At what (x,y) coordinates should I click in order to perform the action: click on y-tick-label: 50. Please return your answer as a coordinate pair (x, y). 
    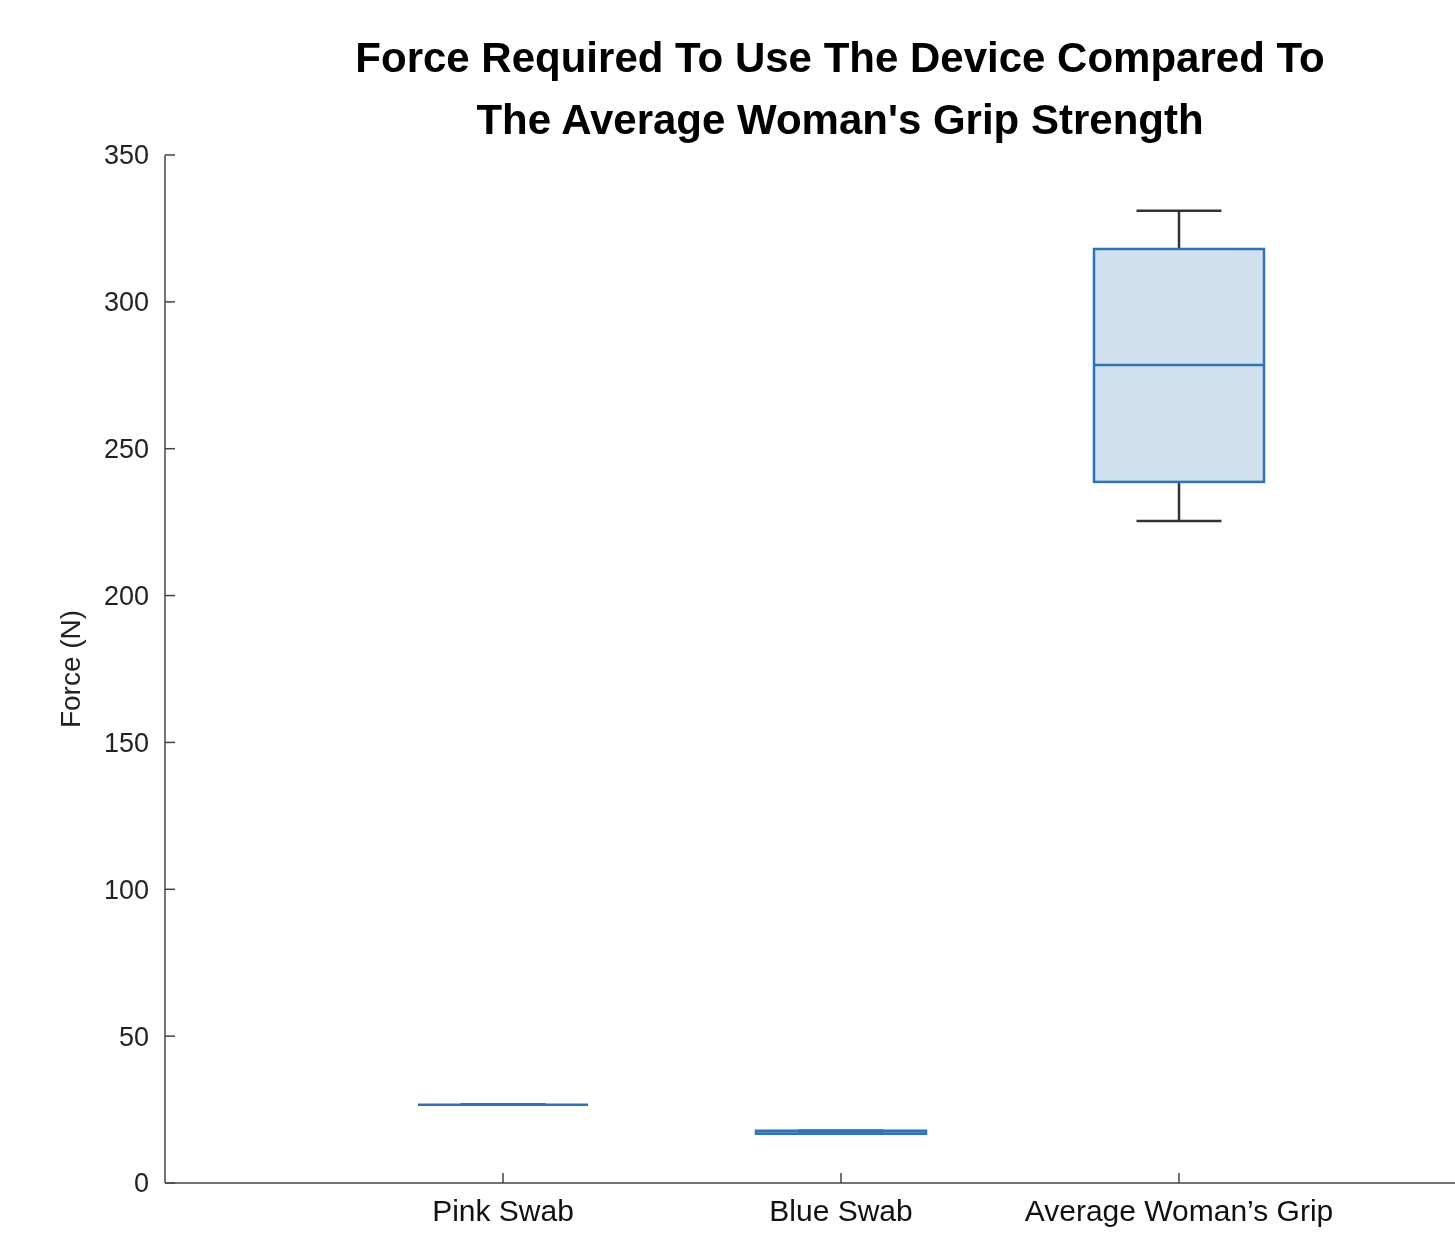
    Looking at the image, I should click on (133, 1036).